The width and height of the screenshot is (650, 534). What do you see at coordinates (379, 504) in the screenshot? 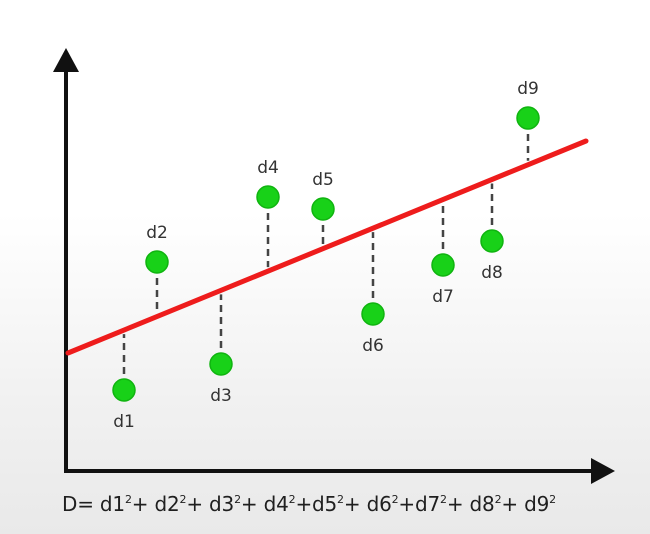
I see `formula-term-d6: d6` at bounding box center [379, 504].